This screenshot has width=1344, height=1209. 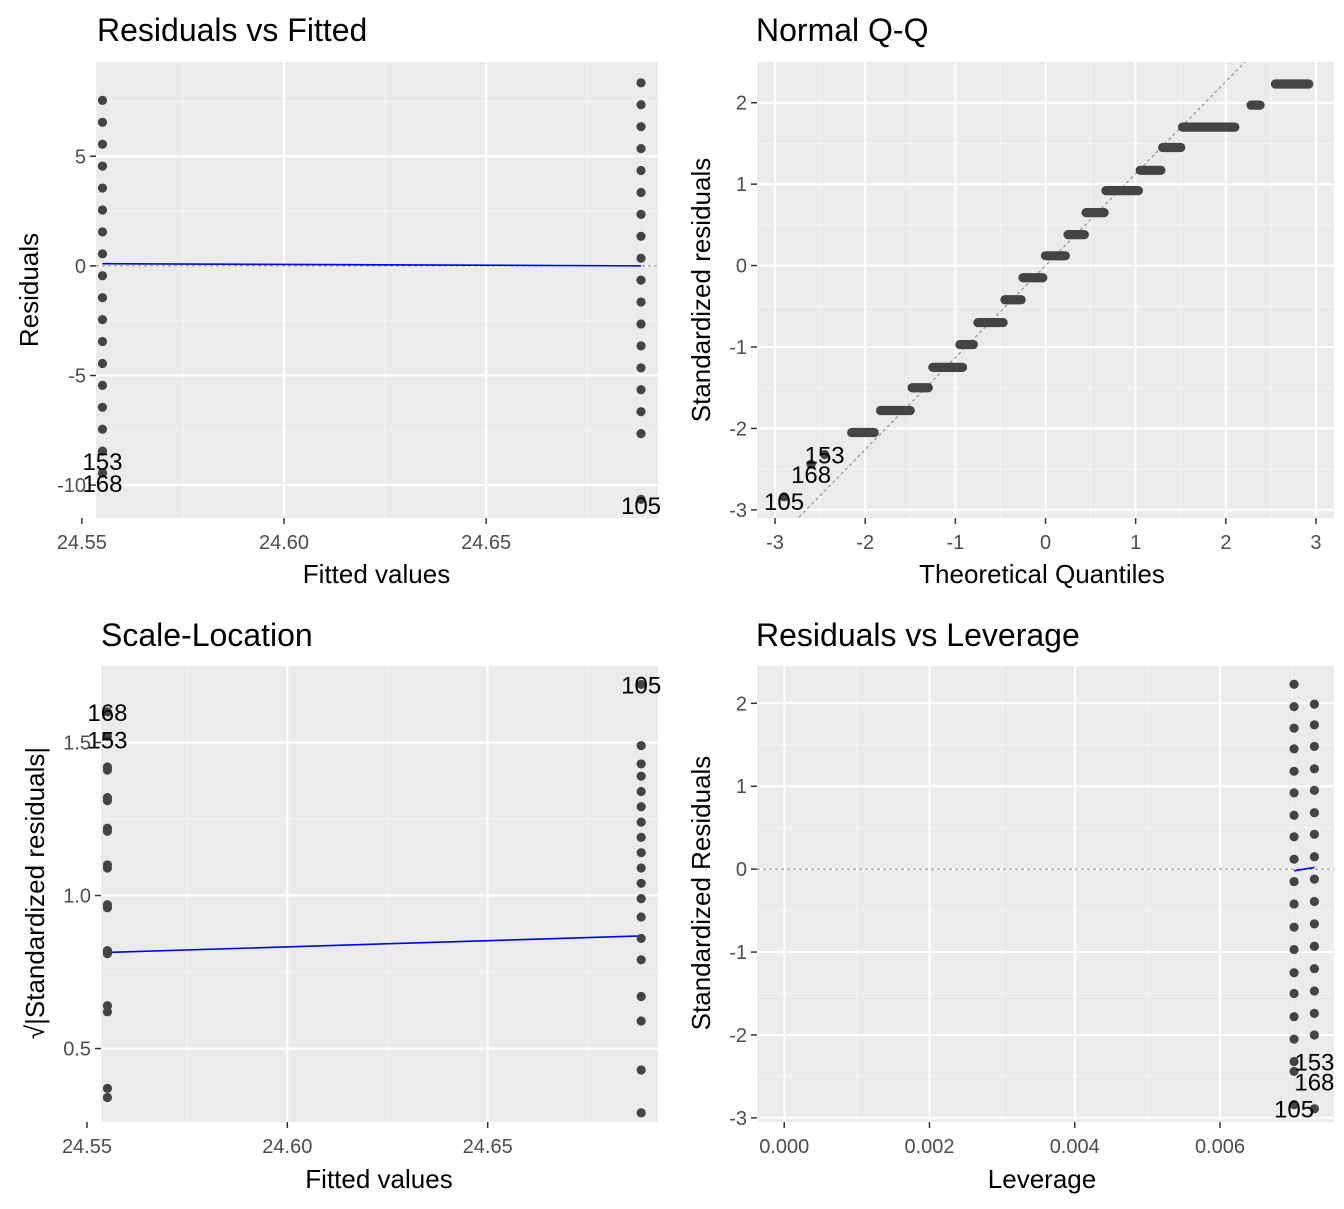 I want to click on y-tick-label: 1.0, so click(x=77, y=897).